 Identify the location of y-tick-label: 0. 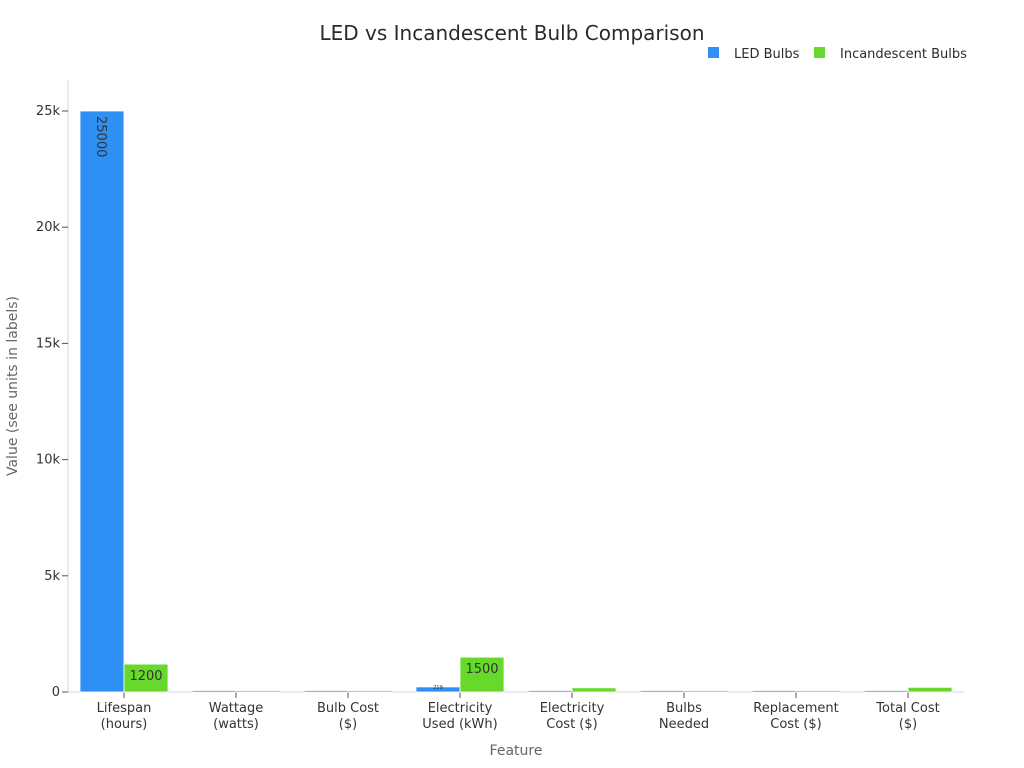
(56, 692).